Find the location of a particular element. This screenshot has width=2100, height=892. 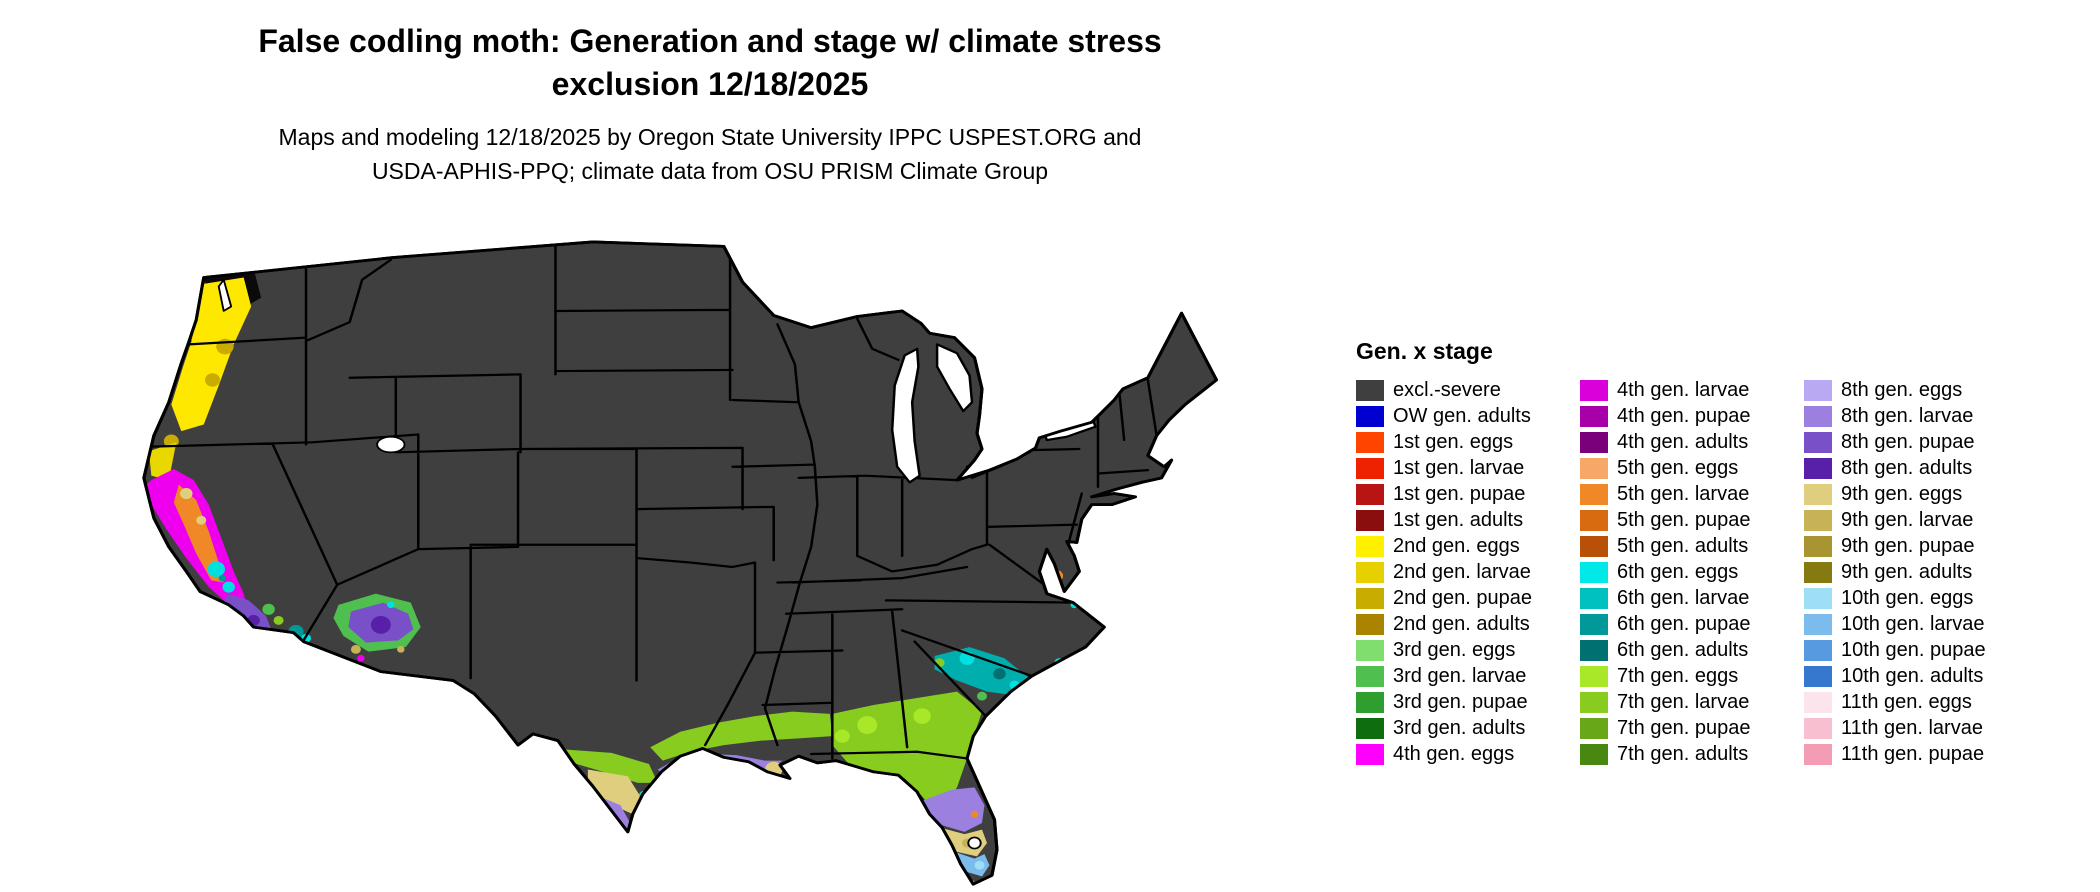

legend-label: 3rd gen. pupae is located at coordinates (1460, 701).